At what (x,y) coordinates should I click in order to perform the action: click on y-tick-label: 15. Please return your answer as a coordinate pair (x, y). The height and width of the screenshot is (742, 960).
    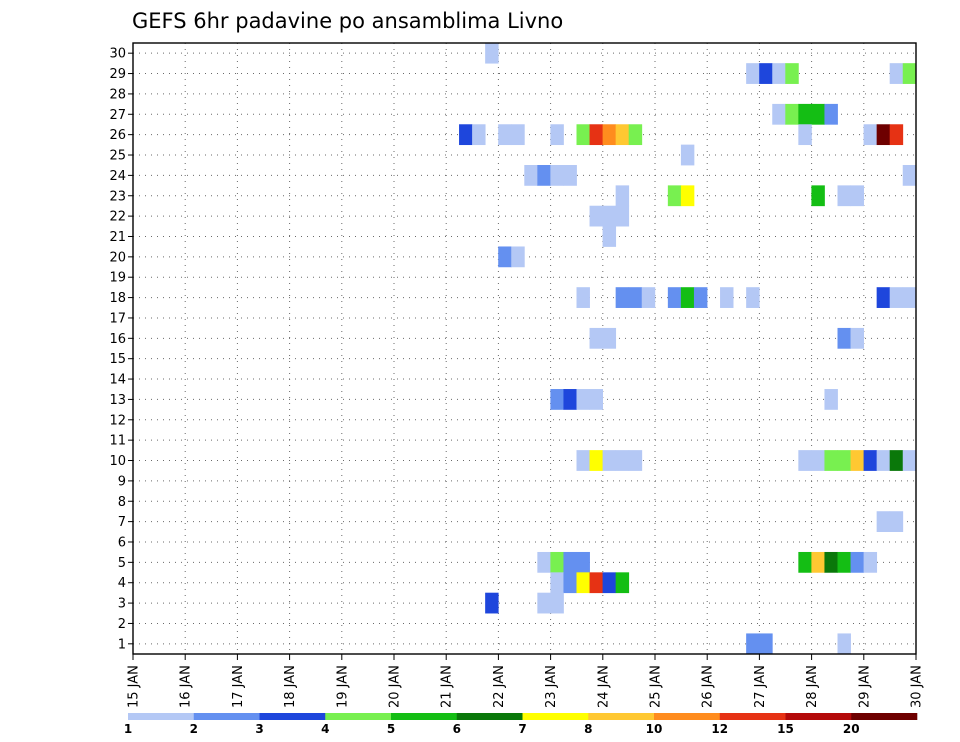
    Looking at the image, I should click on (117, 359).